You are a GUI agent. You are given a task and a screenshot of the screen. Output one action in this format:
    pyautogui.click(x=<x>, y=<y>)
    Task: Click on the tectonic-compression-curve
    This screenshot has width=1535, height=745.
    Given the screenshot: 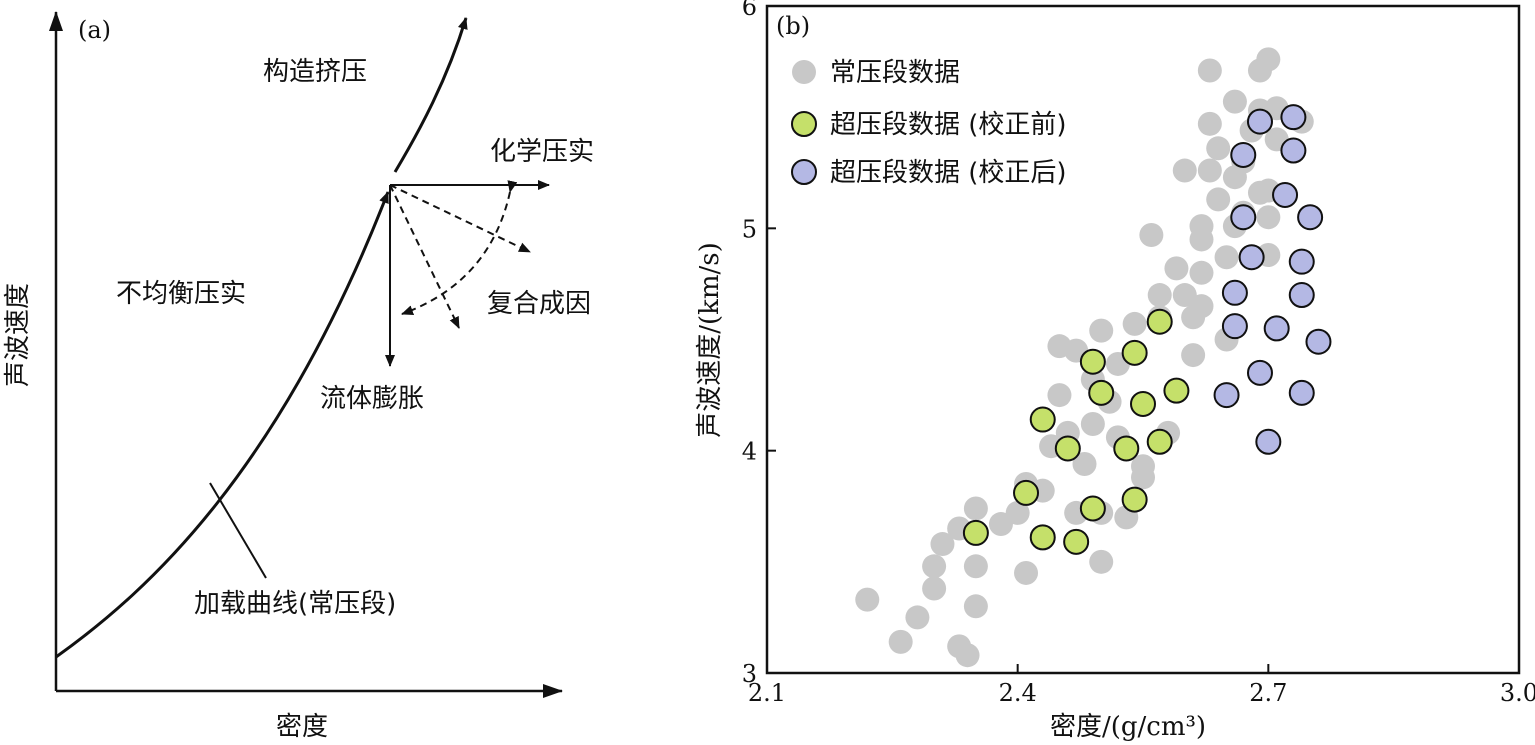 What is the action you would take?
    pyautogui.click(x=430, y=95)
    